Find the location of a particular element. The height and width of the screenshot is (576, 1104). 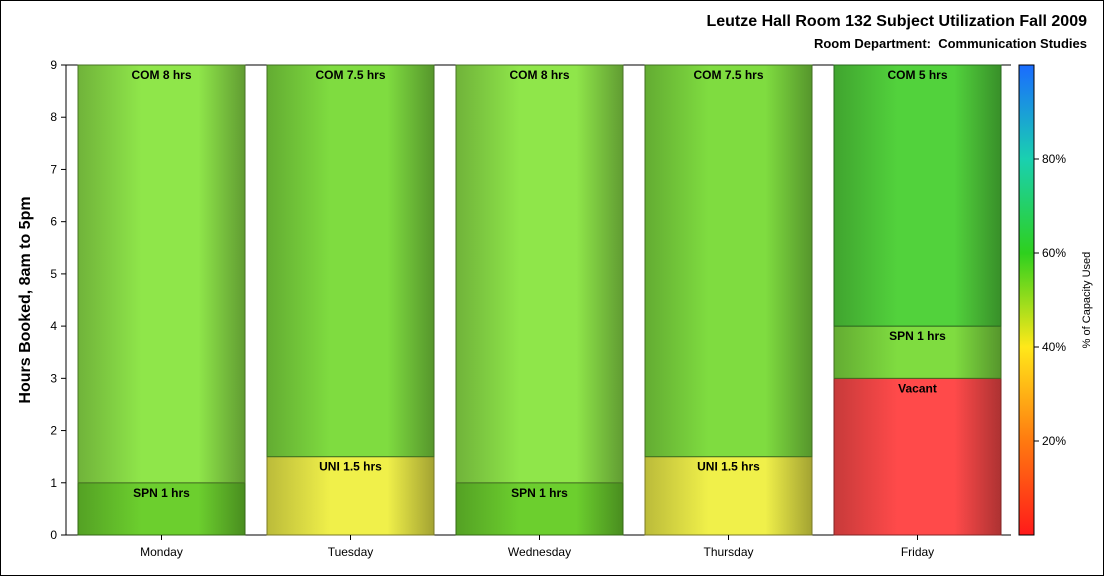

y-tick-label: 2 is located at coordinates (53, 431).